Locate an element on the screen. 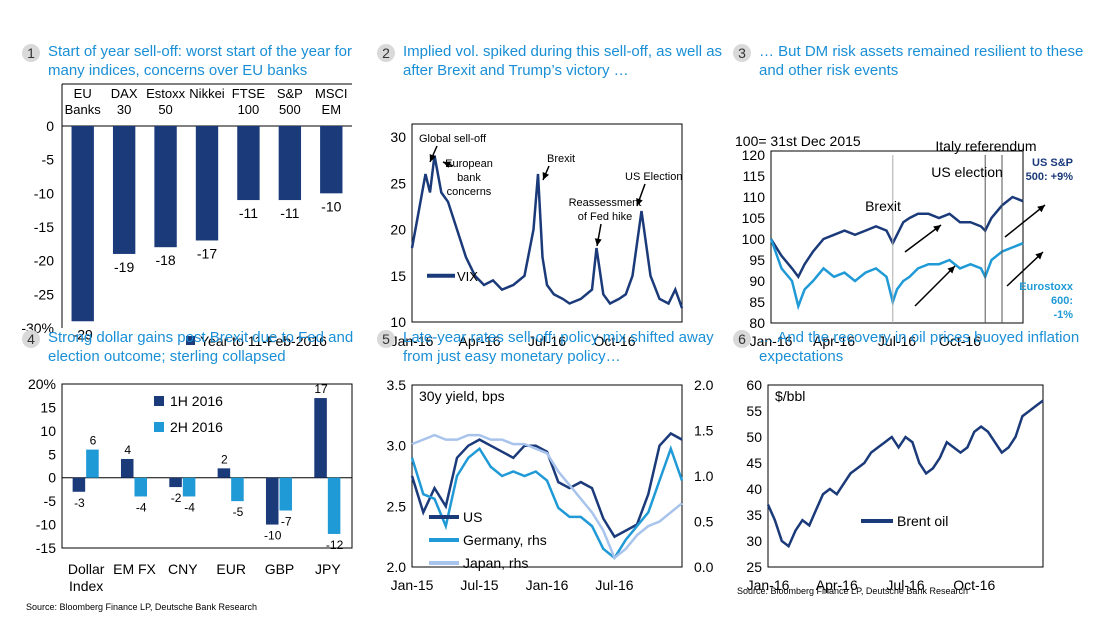 This screenshot has width=1101, height=620. category-label: Banks is located at coordinates (83, 109).